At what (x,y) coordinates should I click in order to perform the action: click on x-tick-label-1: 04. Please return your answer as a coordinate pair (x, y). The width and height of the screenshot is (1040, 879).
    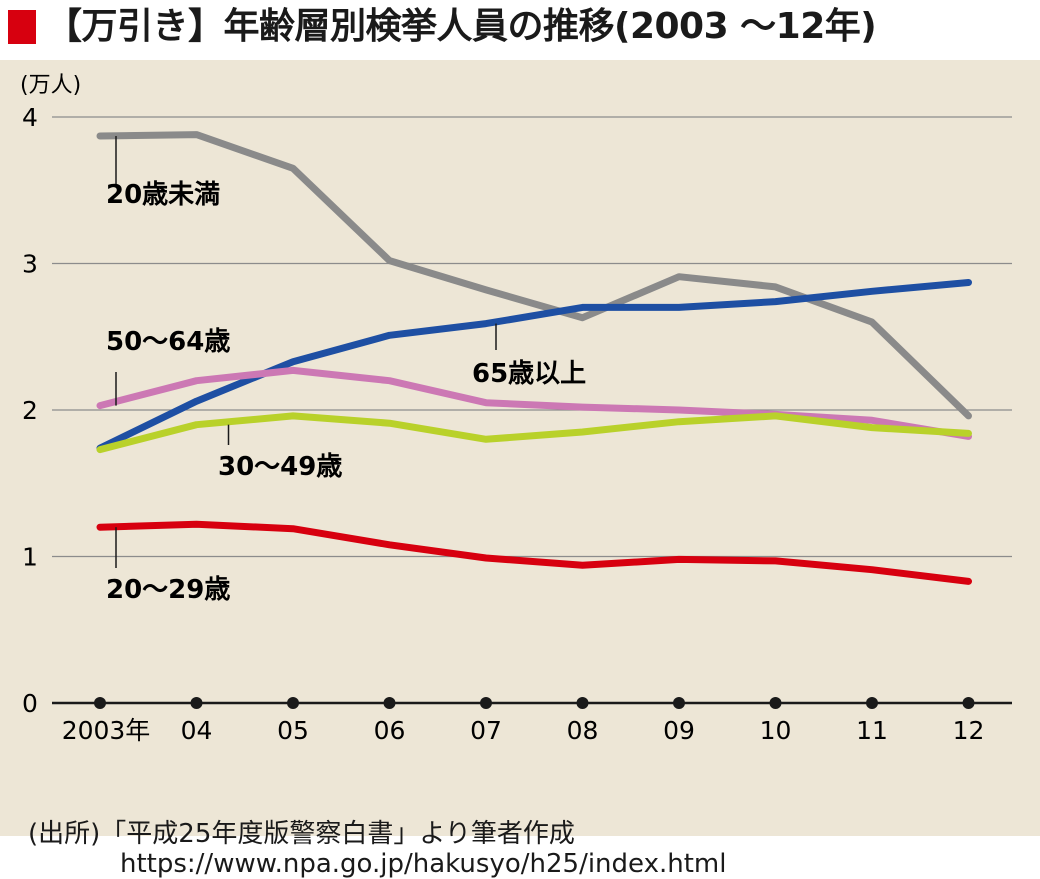
    Looking at the image, I should click on (197, 730).